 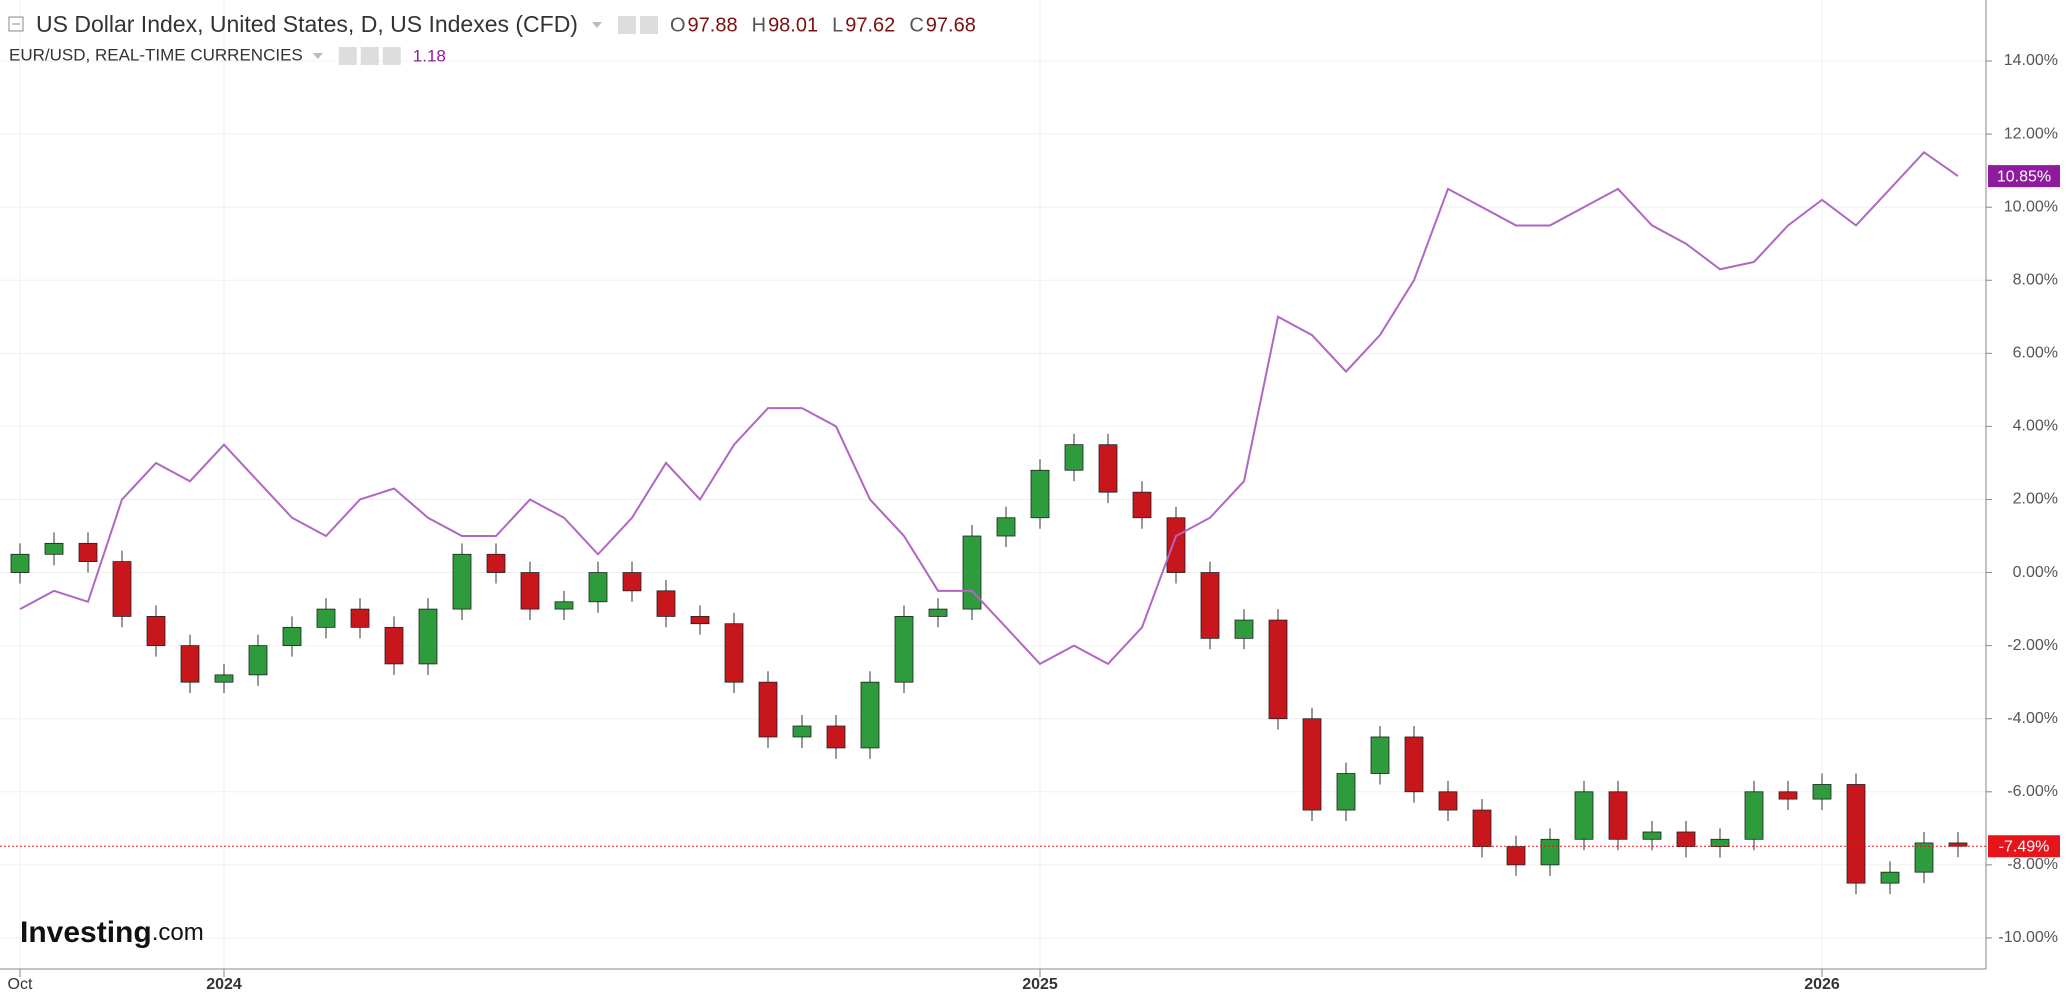 I want to click on x-tick-label: 2025, so click(x=1040, y=984).